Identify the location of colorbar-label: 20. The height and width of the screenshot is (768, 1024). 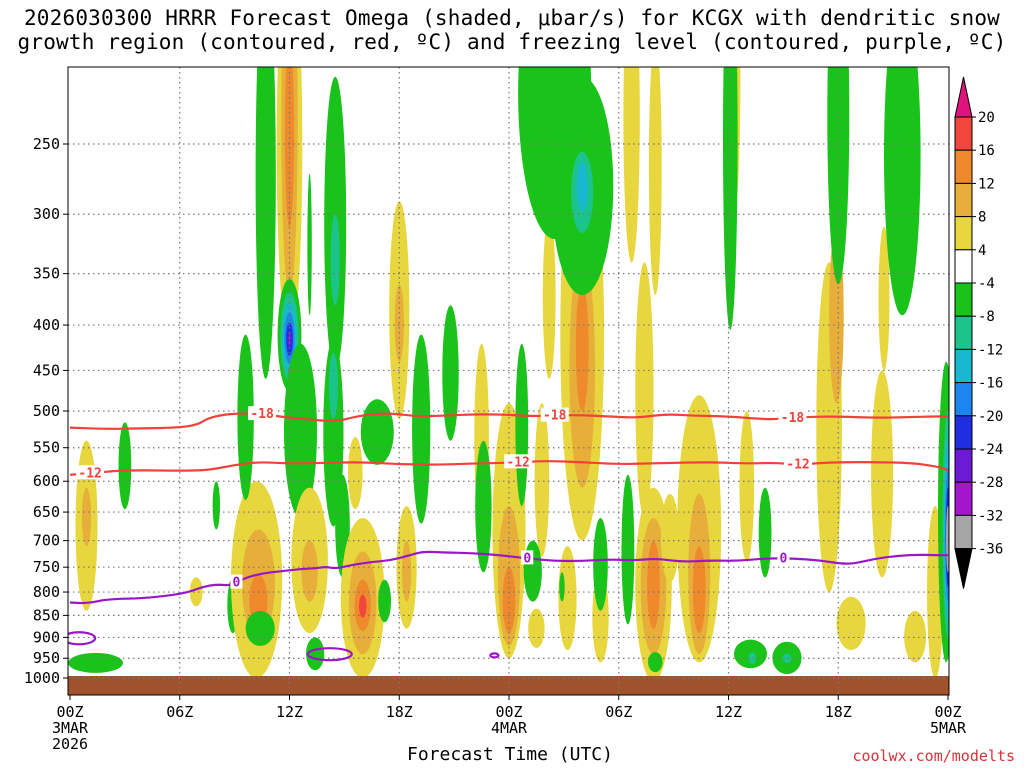
(986, 118).